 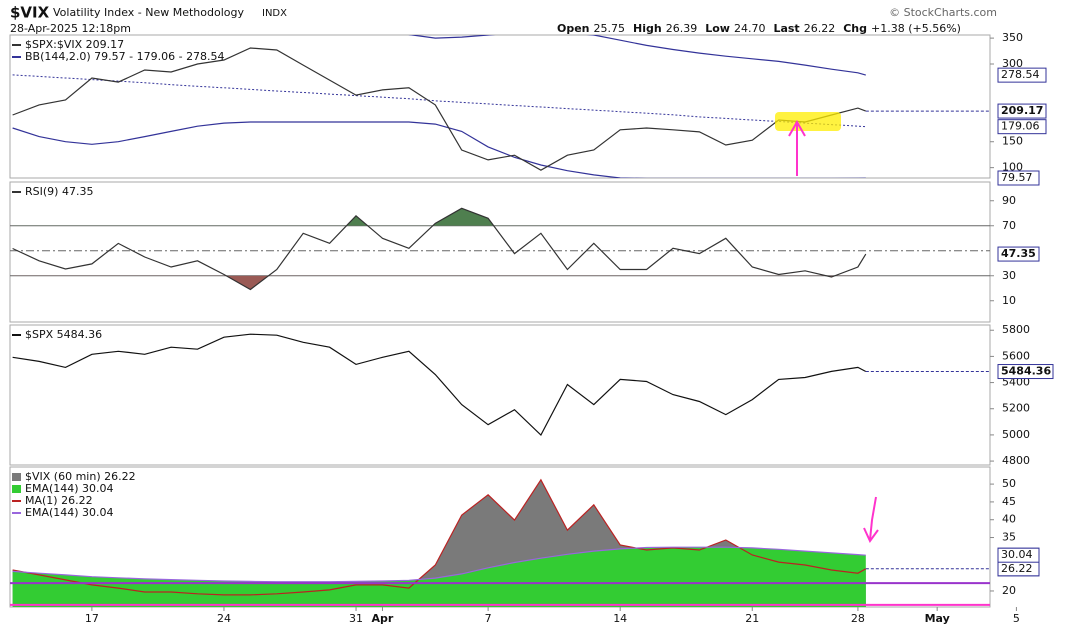 I want to click on legend-label: RSI(9) 47.35, so click(x=59, y=191).